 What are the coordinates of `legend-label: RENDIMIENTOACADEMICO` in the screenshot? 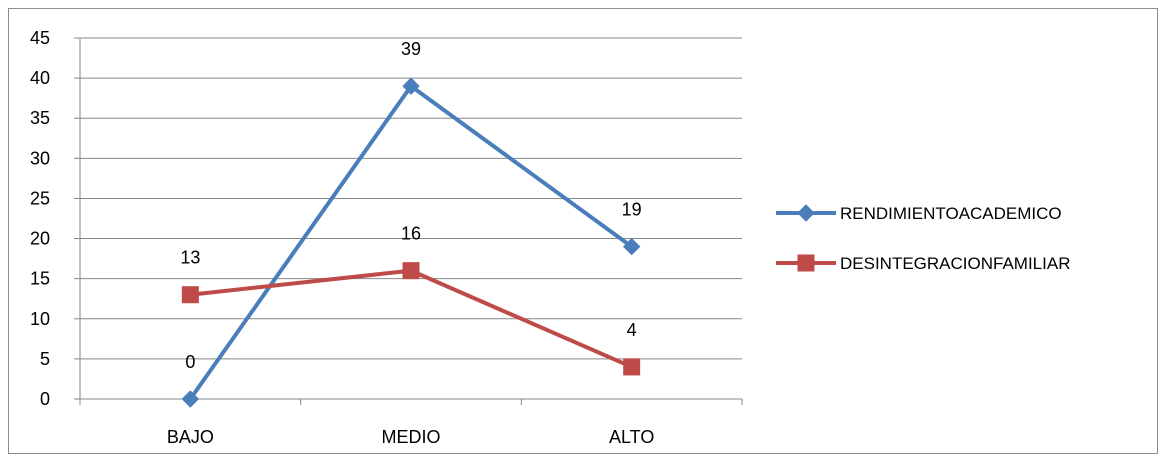 It's located at (951, 213).